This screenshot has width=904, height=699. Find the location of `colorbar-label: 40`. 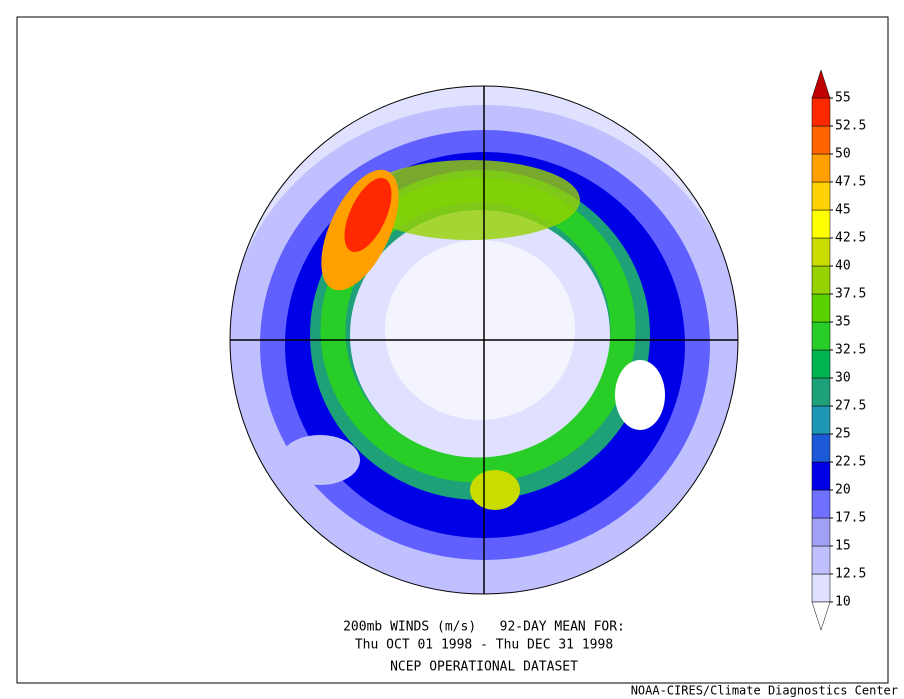

colorbar-label: 40 is located at coordinates (843, 266).